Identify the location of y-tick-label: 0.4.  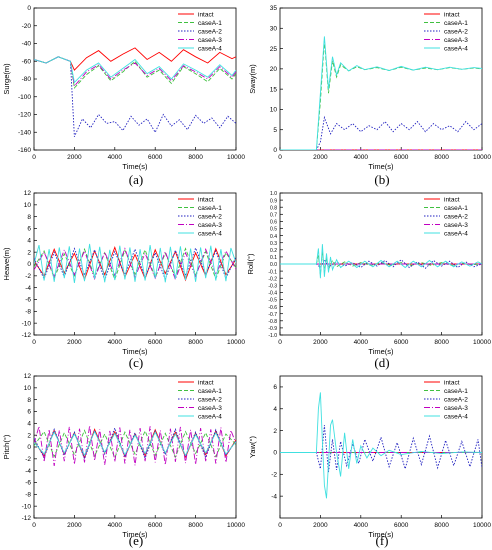
(273, 237).